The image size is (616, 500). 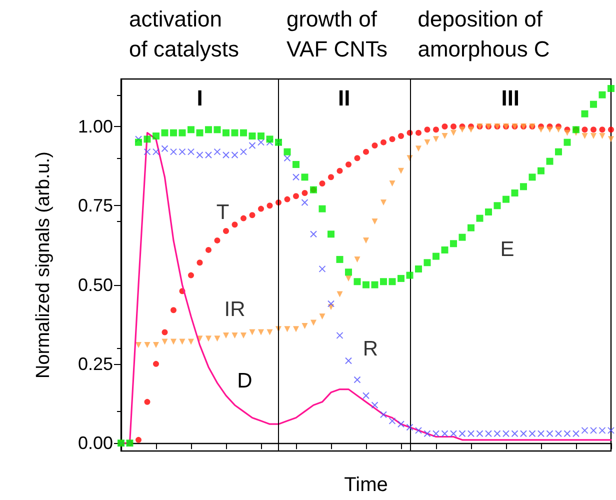 I want to click on y-tick-label: 0.25, so click(x=95, y=364).